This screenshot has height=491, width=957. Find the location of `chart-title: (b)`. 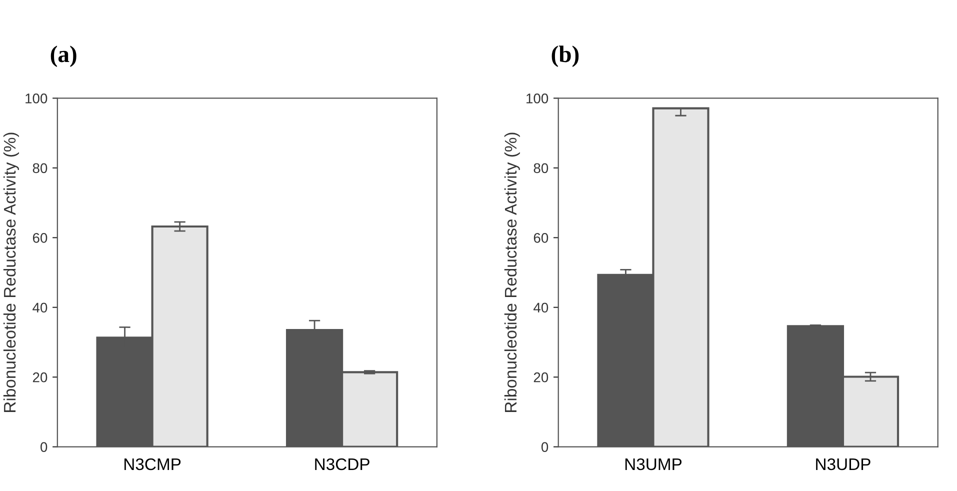

chart-title: (b) is located at coordinates (565, 57).